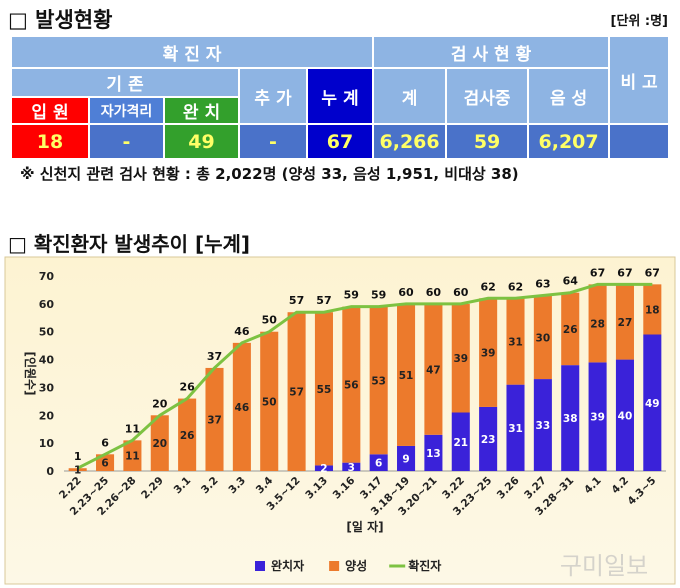  I want to click on bar-label: 23, so click(488, 440).